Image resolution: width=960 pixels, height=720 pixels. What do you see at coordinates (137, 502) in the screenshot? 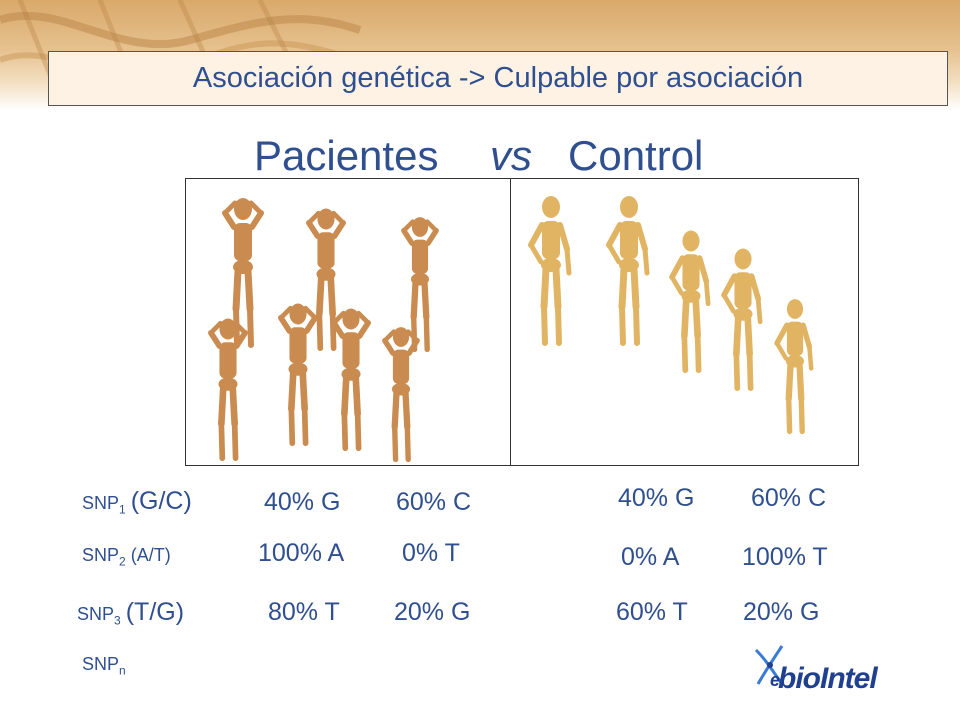
I see `snp1-label: SNP1 (G/C)` at bounding box center [137, 502].